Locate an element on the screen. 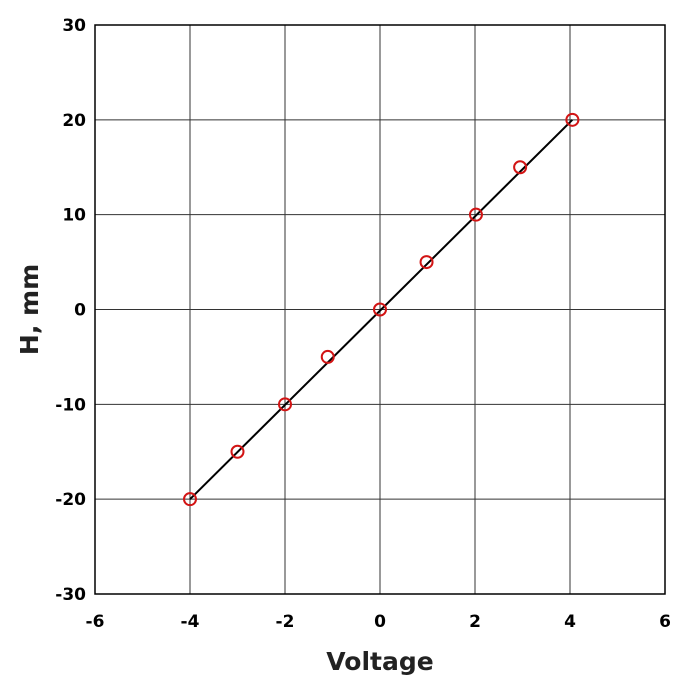 This screenshot has width=700, height=690. y-tick-label: 0 is located at coordinates (80, 311).